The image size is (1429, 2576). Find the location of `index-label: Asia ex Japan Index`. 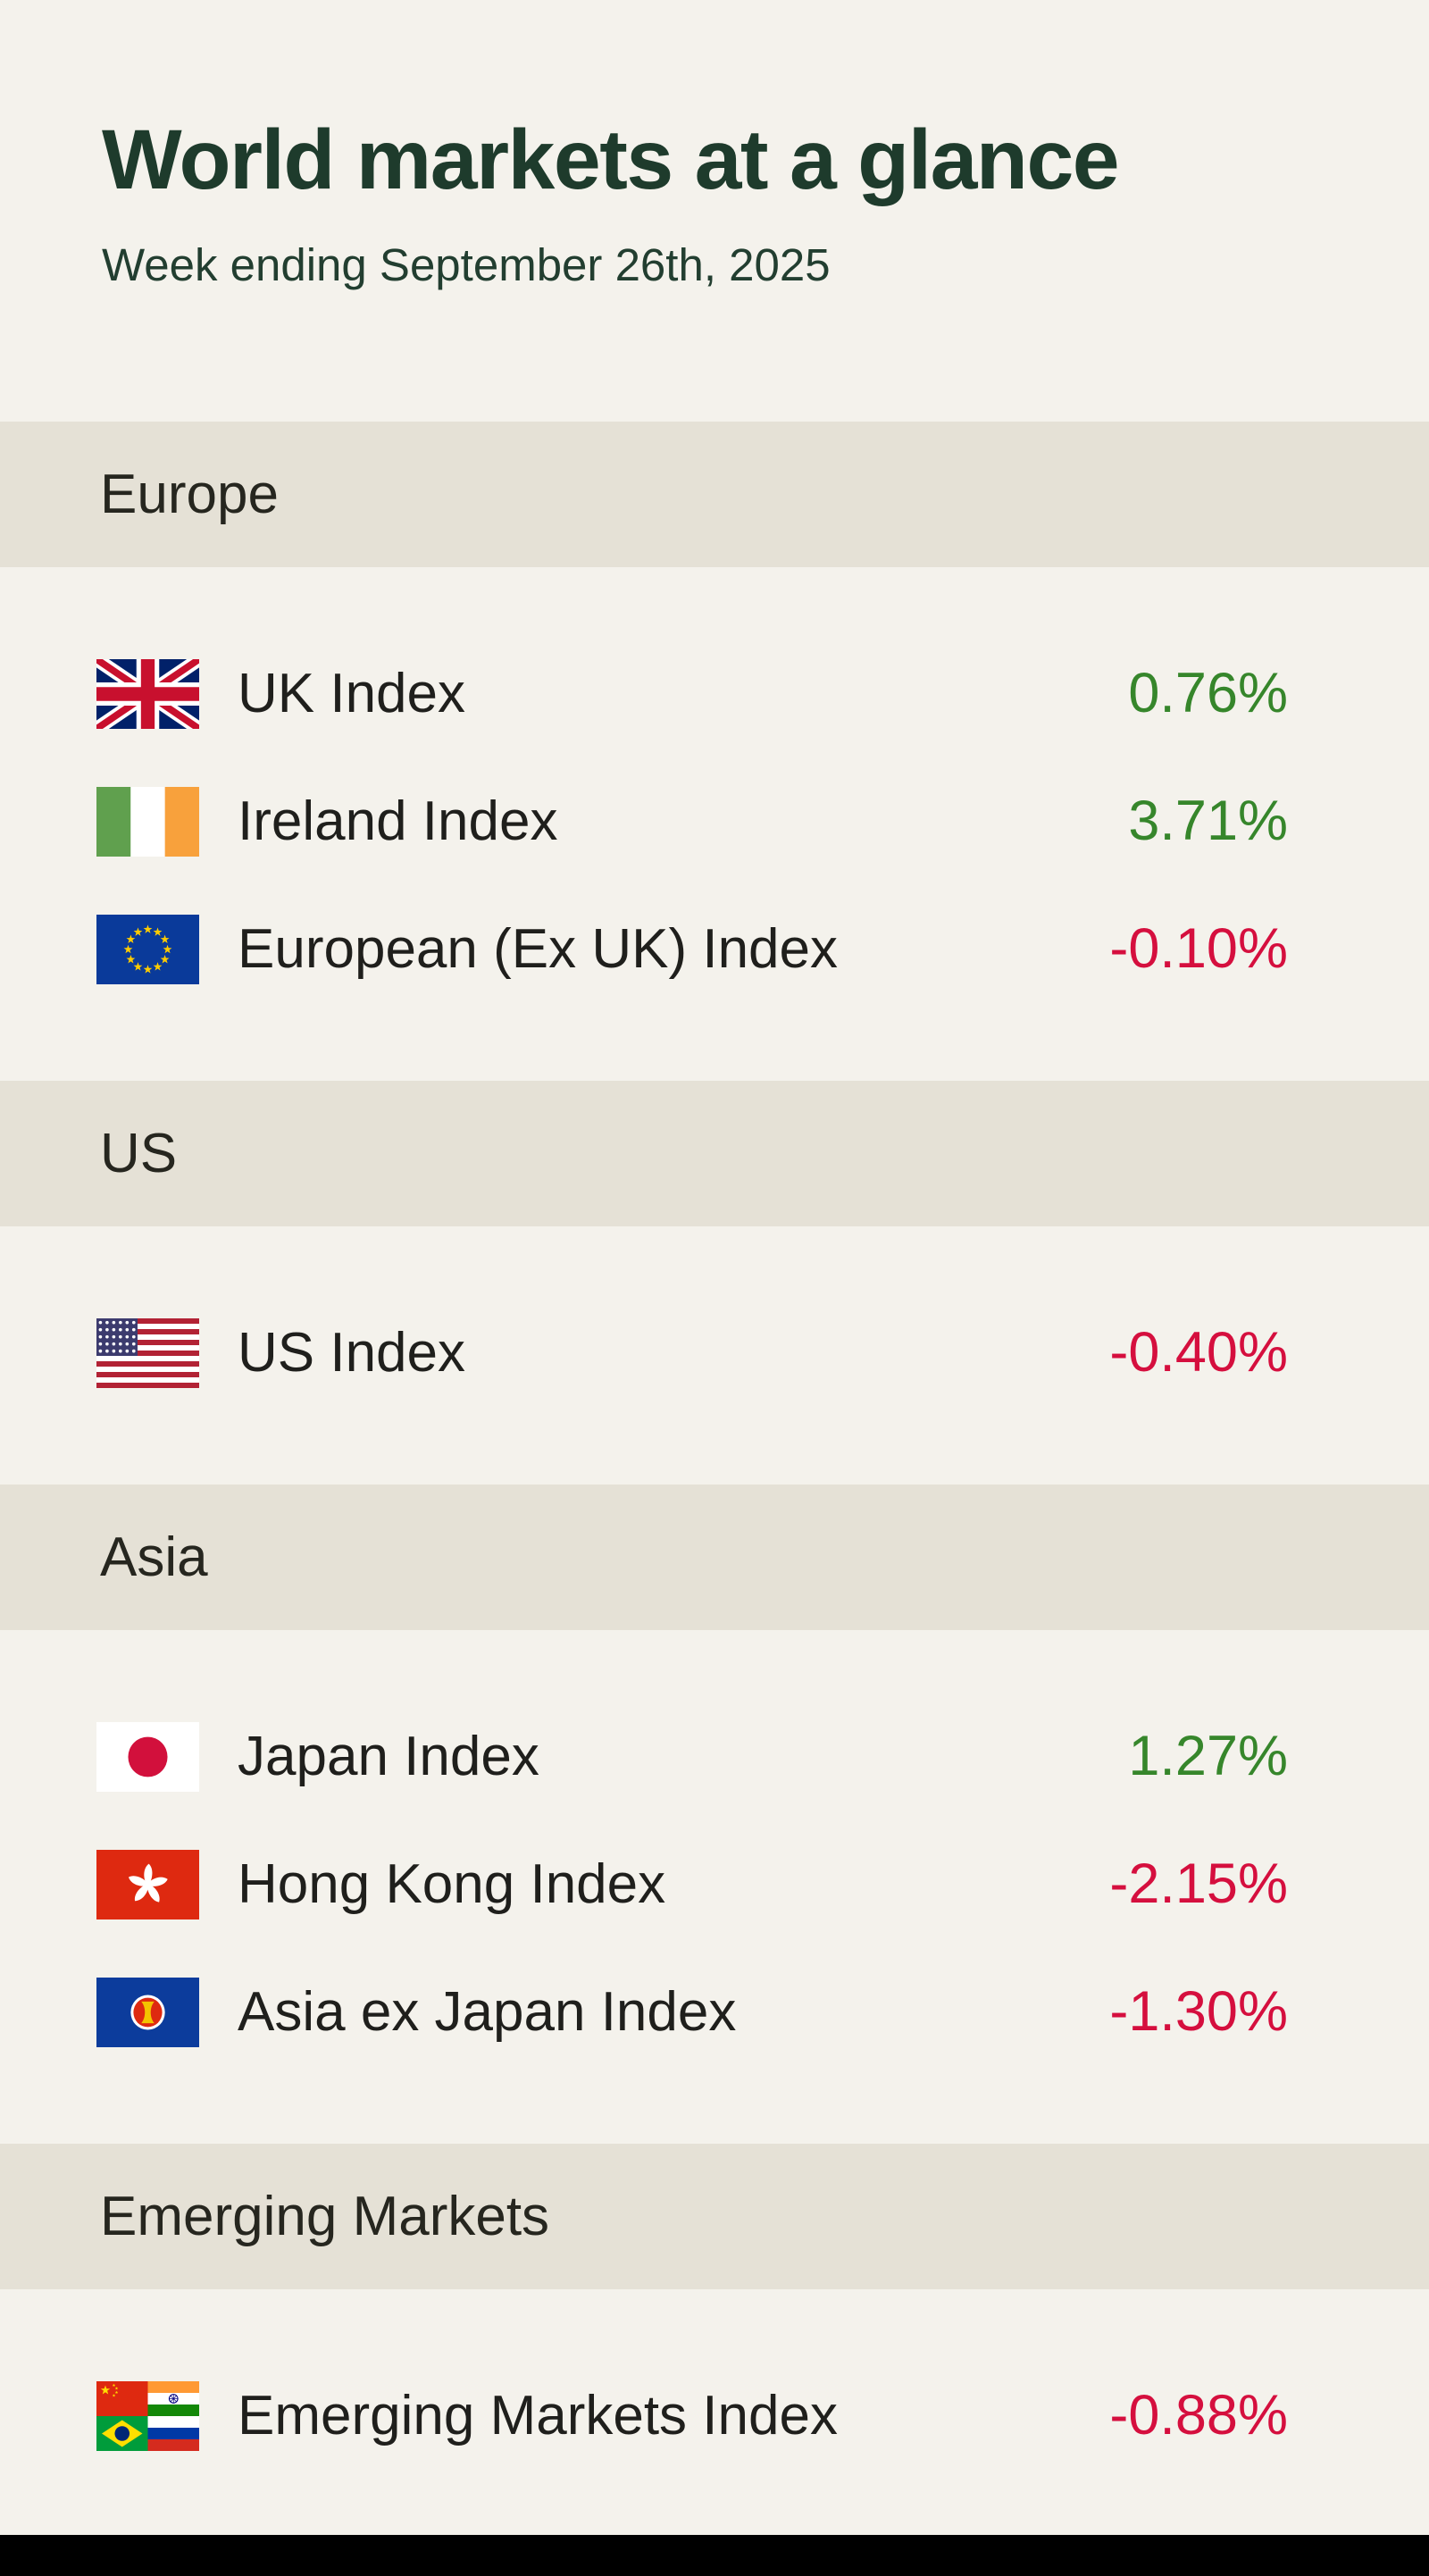

index-label: Asia ex Japan Index is located at coordinates (487, 2012).